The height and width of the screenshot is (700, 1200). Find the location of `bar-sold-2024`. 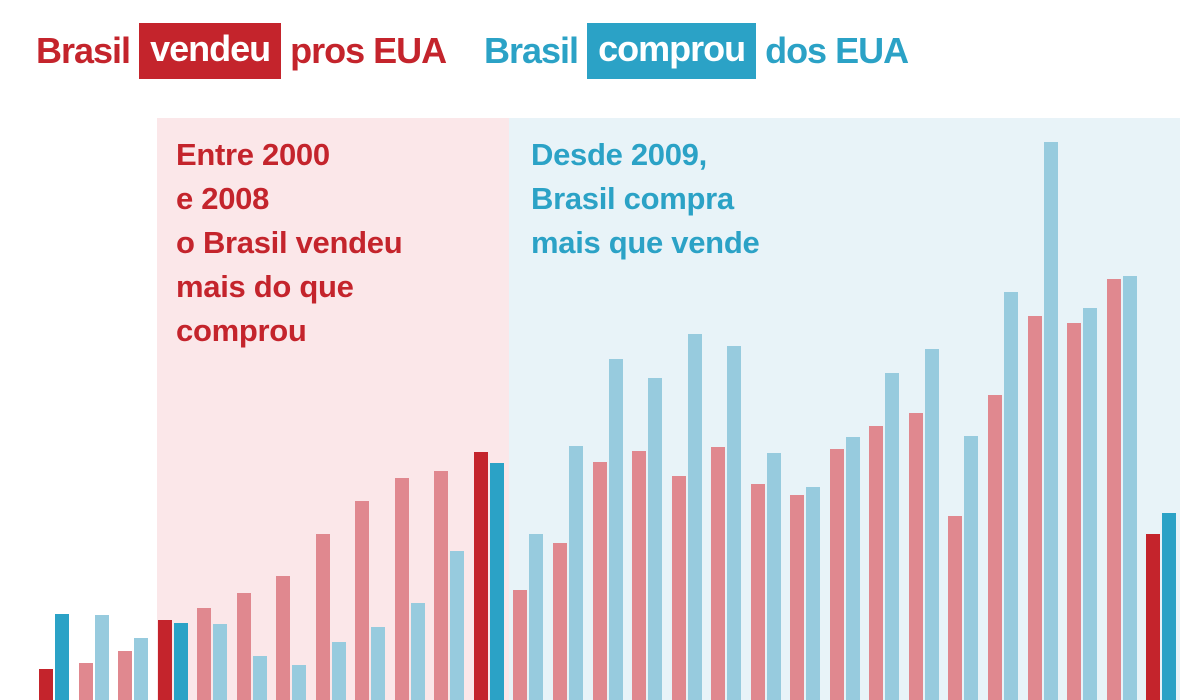

bar-sold-2024 is located at coordinates (1114, 489).